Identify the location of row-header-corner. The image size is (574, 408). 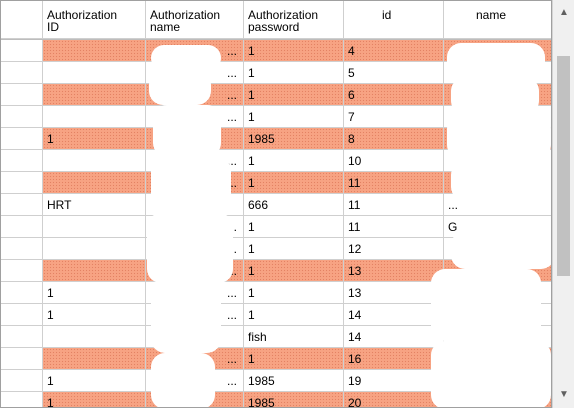
(22, 20).